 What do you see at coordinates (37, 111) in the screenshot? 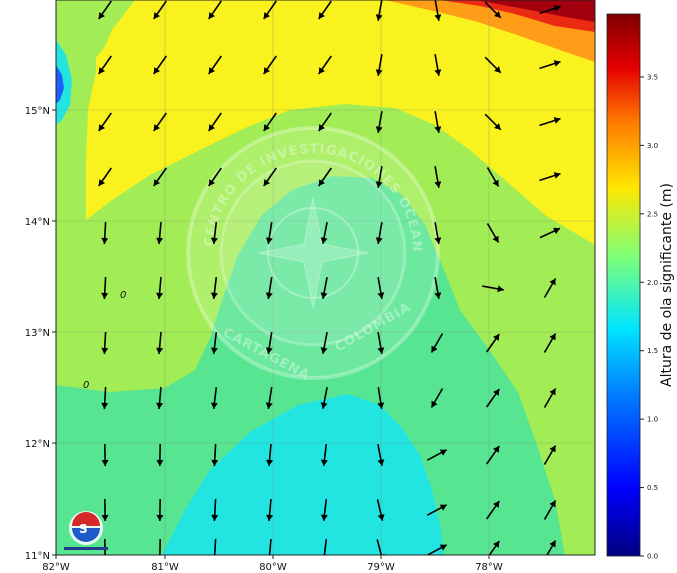
I see `y-tick-label: 15°N` at bounding box center [37, 111].